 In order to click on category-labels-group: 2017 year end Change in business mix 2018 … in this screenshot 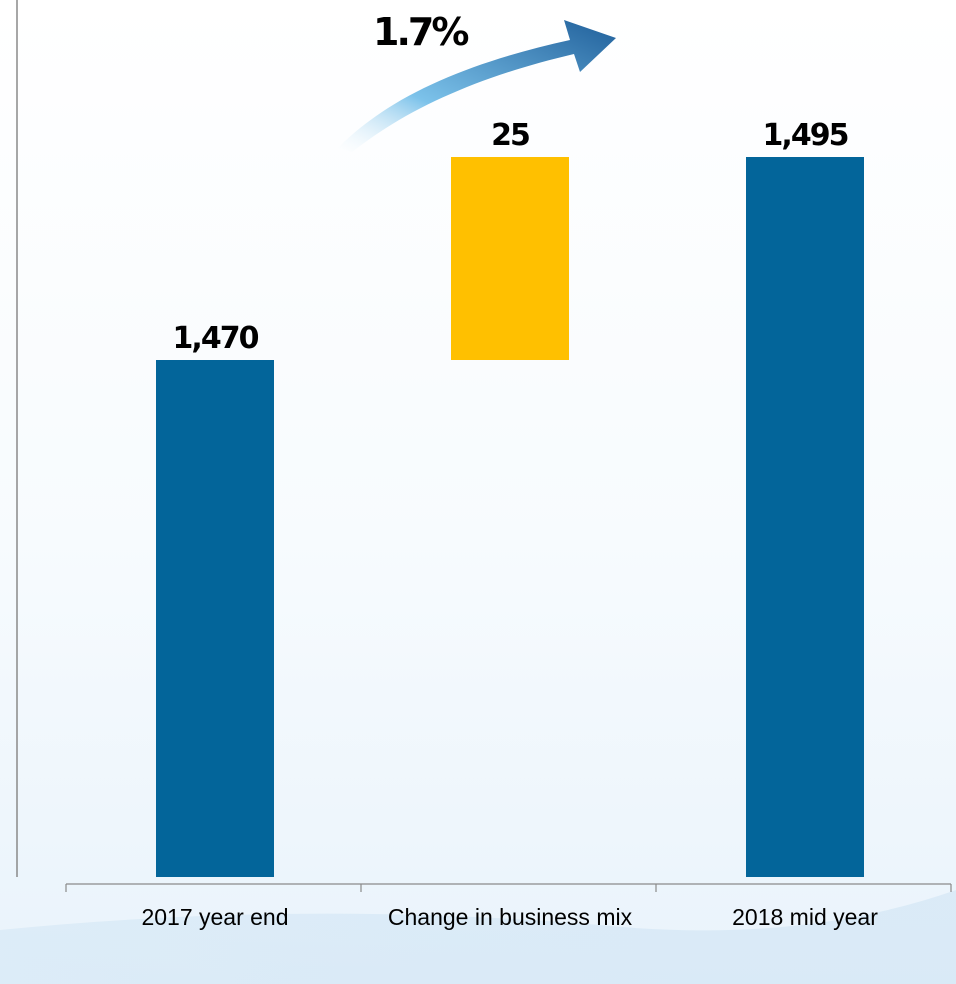, I will do `click(509, 917)`.